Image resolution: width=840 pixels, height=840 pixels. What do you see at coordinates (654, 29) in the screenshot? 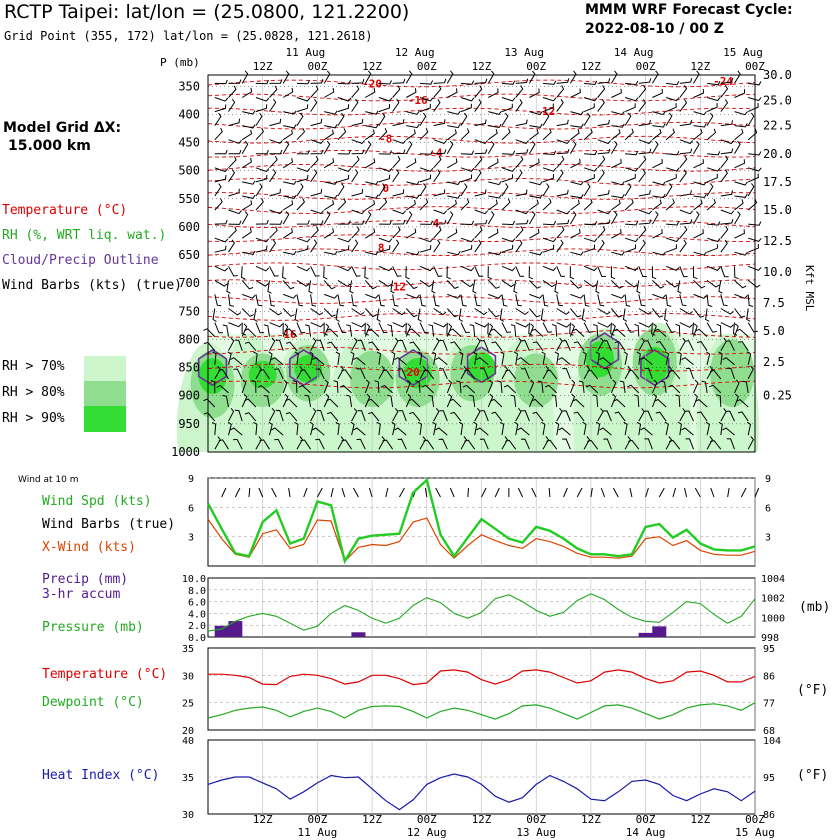
I see `cycle-date: 2022-08-10 / 00 Z` at bounding box center [654, 29].